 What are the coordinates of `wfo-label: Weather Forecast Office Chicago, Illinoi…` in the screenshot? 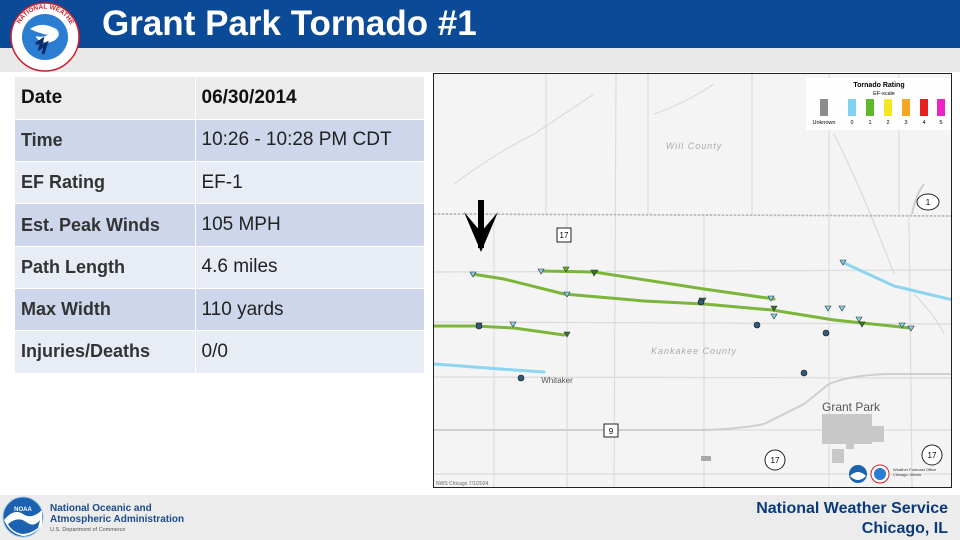 It's located at (915, 472).